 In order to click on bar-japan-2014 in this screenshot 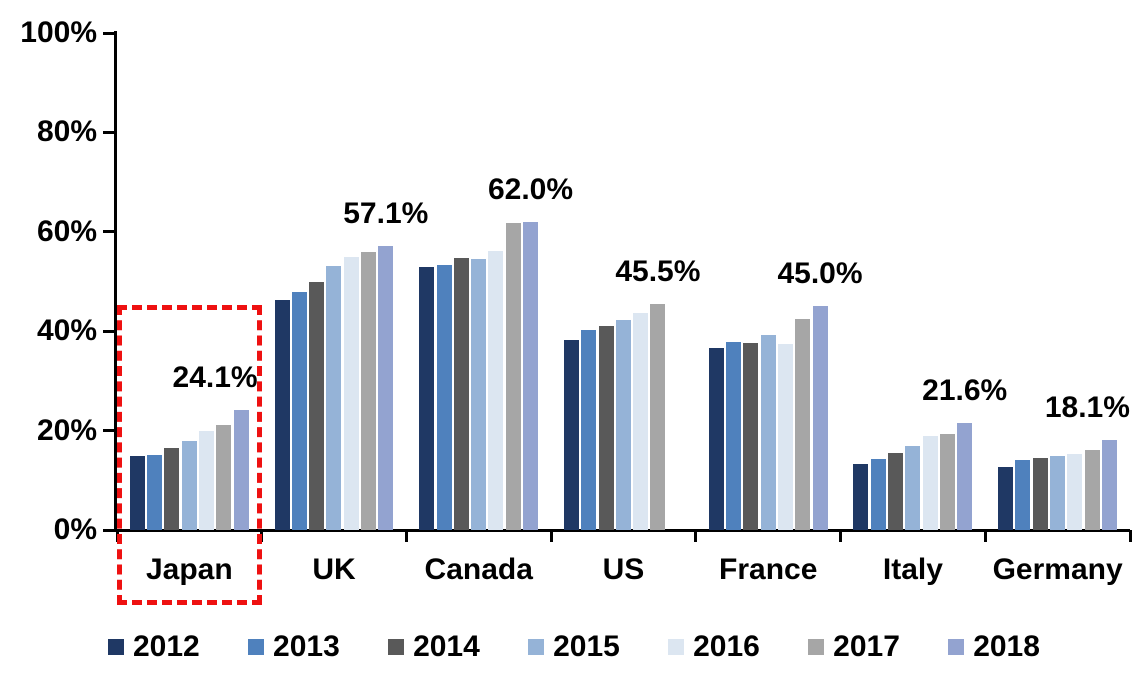, I will do `click(172, 489)`.